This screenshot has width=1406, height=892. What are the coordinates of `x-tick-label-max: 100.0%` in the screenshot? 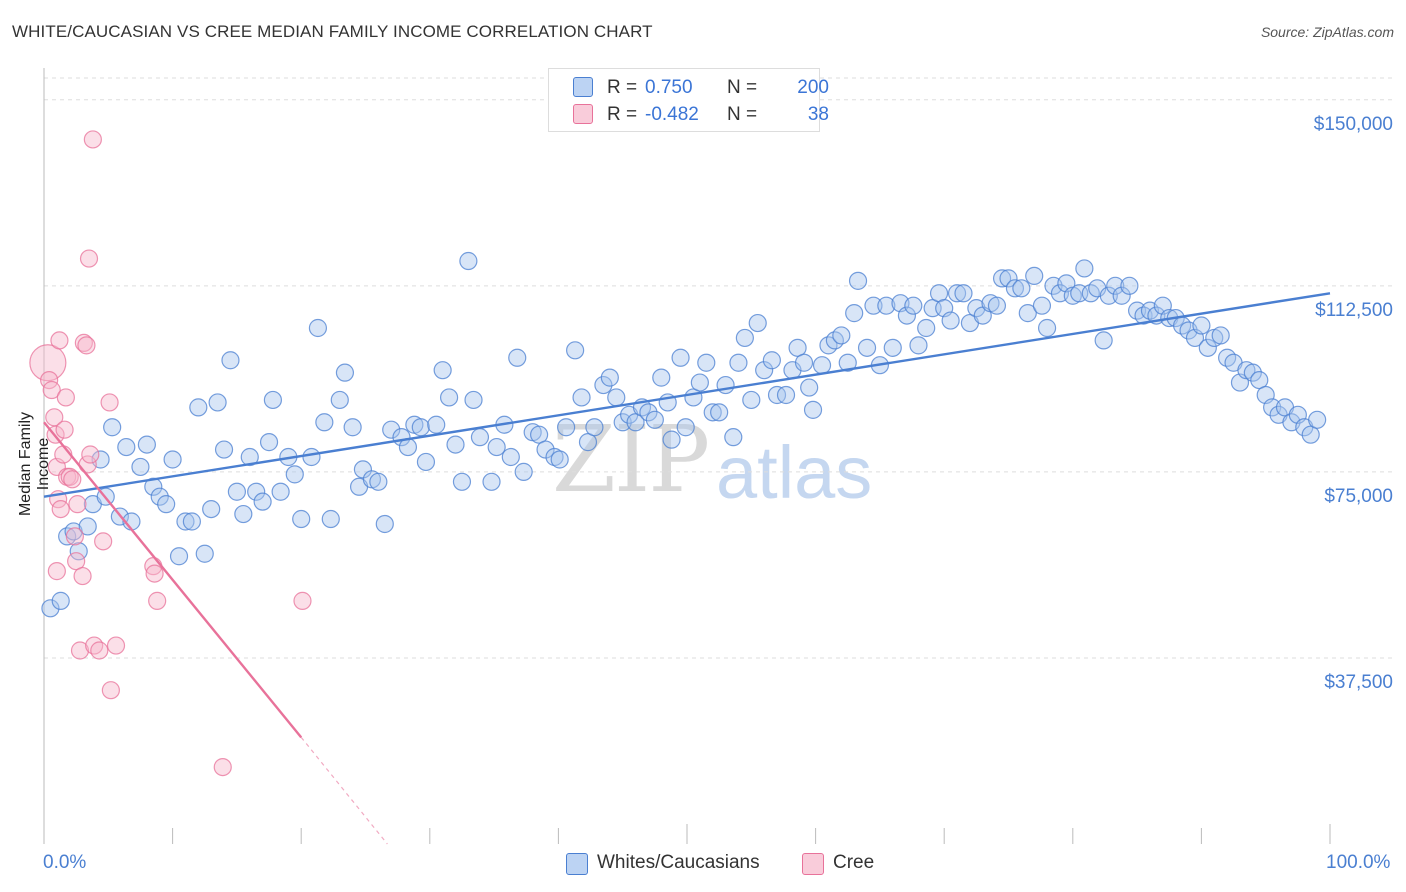 It's located at (1358, 862).